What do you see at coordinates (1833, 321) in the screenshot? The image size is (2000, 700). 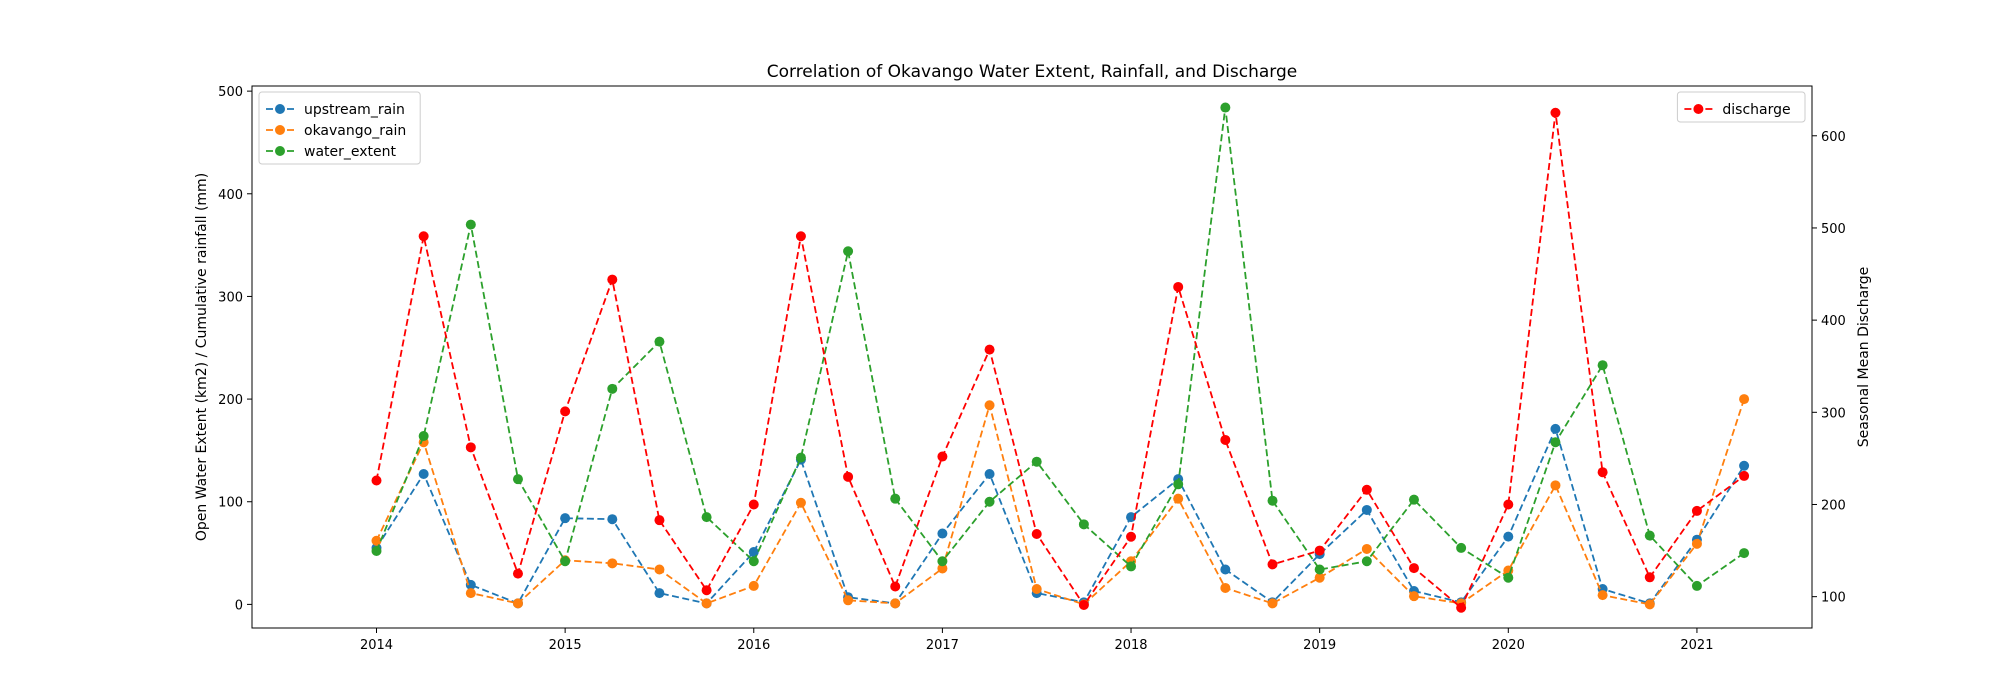 I see `y2-tick-label: 400` at bounding box center [1833, 321].